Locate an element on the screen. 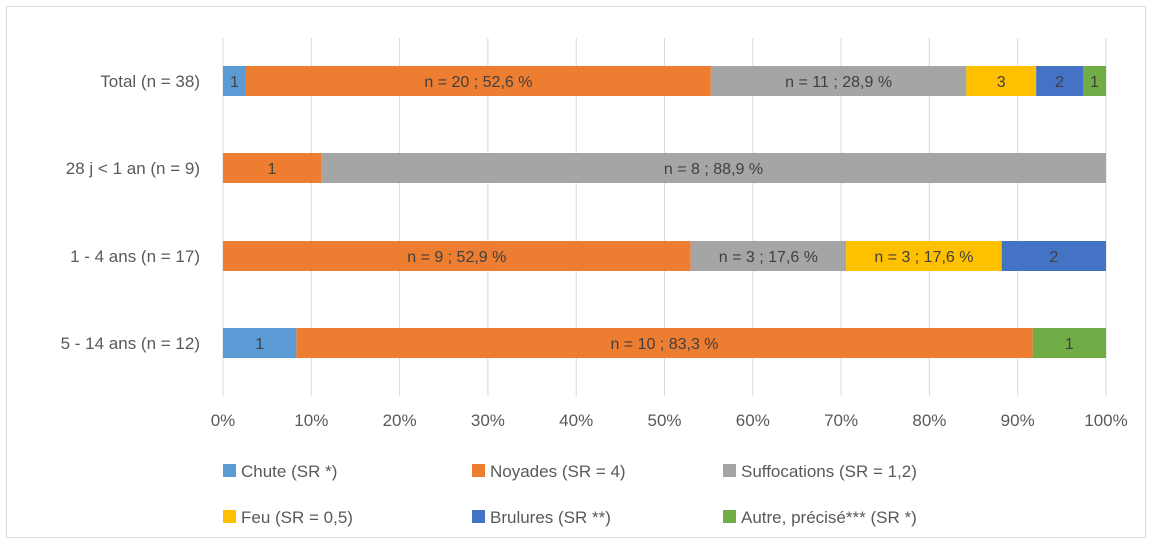 The width and height of the screenshot is (1152, 544). legend-label: Suffocations (SR = 1,2) is located at coordinates (829, 471).